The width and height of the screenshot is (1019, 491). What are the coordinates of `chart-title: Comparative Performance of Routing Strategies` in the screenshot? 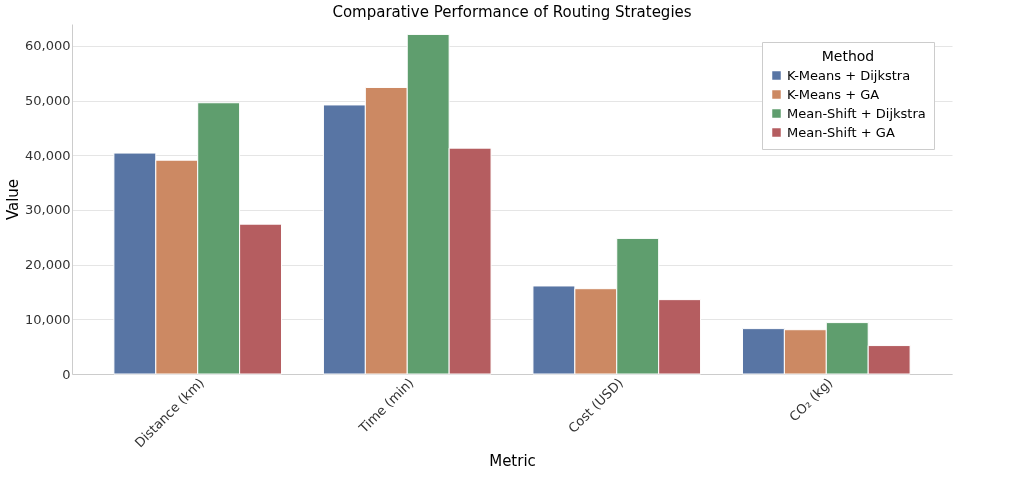 It's located at (512, 12).